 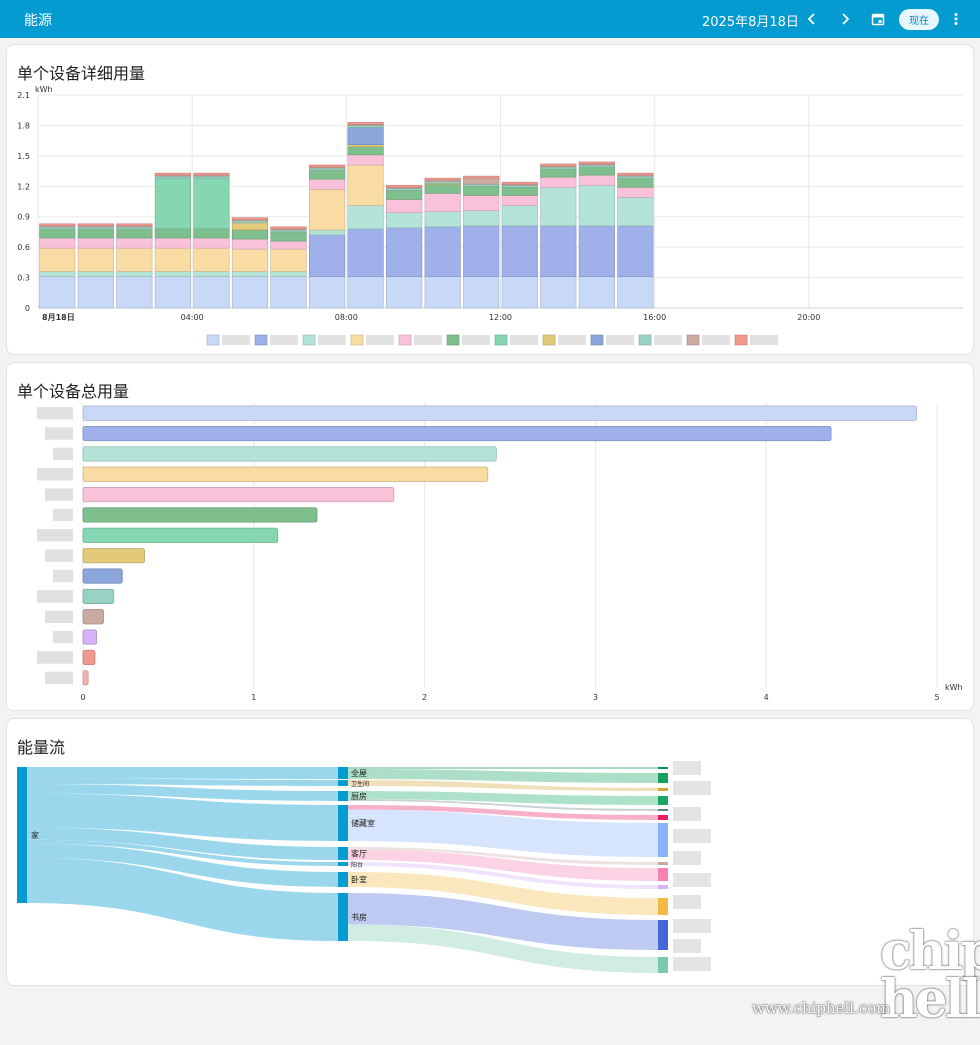 I want to click on date-label: 2025年8月18日, so click(x=750, y=22).